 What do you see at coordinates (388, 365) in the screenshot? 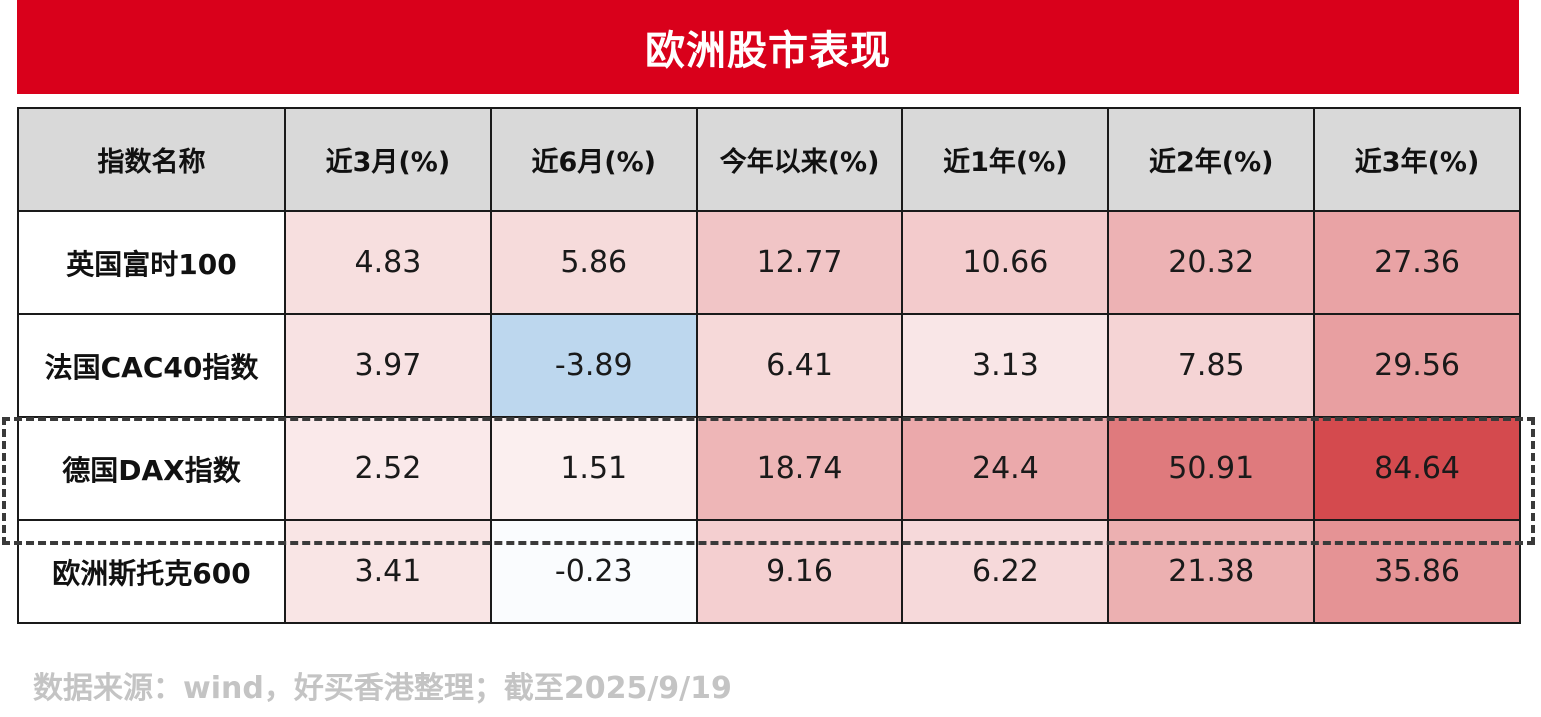
I see `value-cell: 3.97` at bounding box center [388, 365].